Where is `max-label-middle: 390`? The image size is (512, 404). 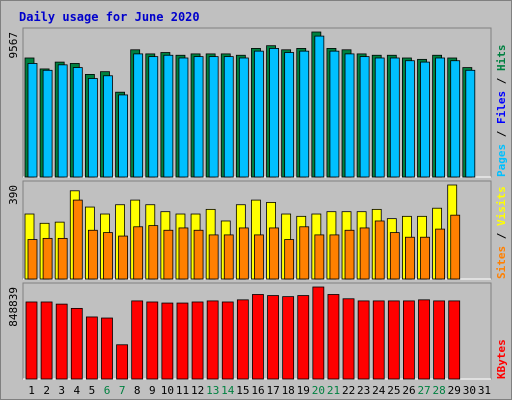 max-label-middle: 390 is located at coordinates (13, 195).